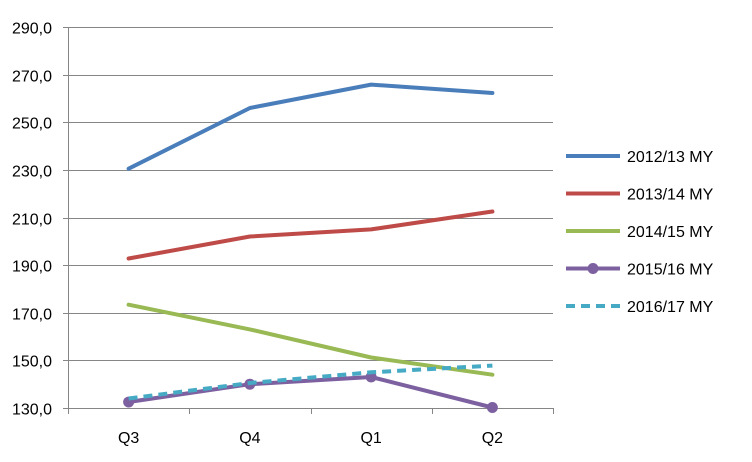 This screenshot has width=752, height=462. I want to click on series-2013-14-my, so click(310, 235).